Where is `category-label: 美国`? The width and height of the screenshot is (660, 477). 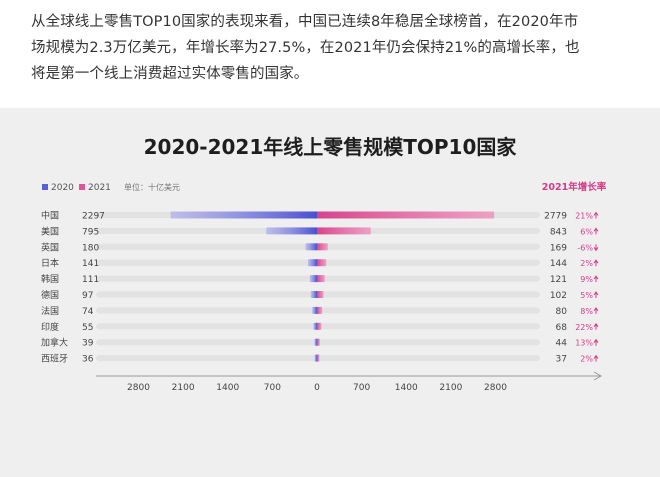 category-label: 美国 is located at coordinates (50, 231).